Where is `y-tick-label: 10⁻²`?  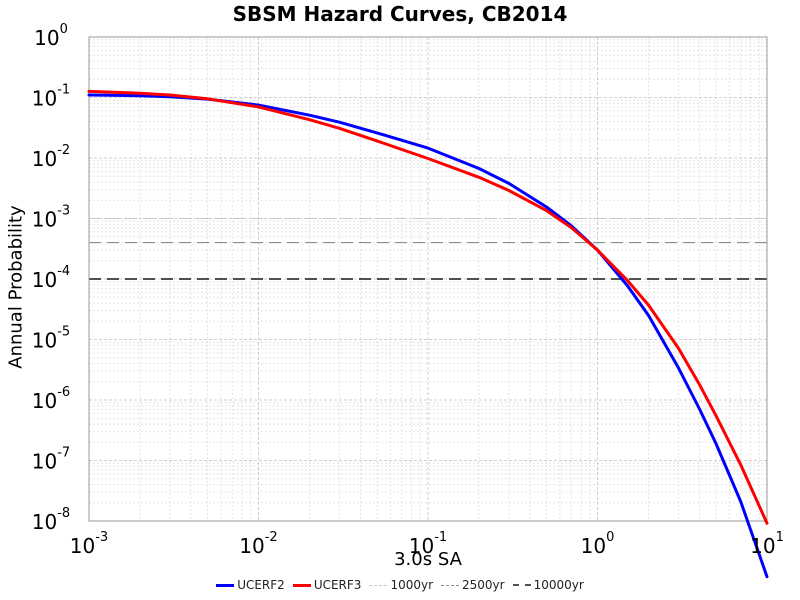 y-tick-label: 10⁻² is located at coordinates (51, 157).